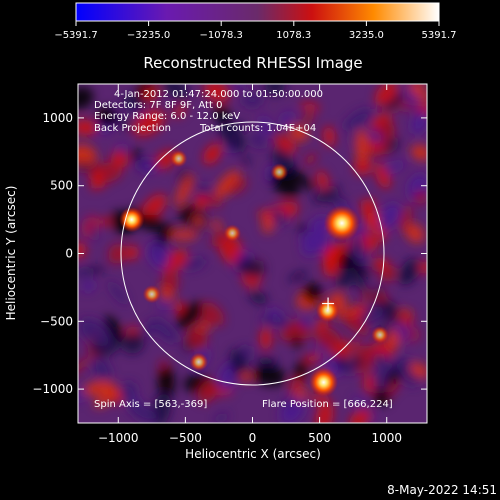 Image resolution: width=500 pixels, height=500 pixels. What do you see at coordinates (11, 253) in the screenshot?
I see `y-axis-label: Heliocentric Y (arcsec)` at bounding box center [11, 253].